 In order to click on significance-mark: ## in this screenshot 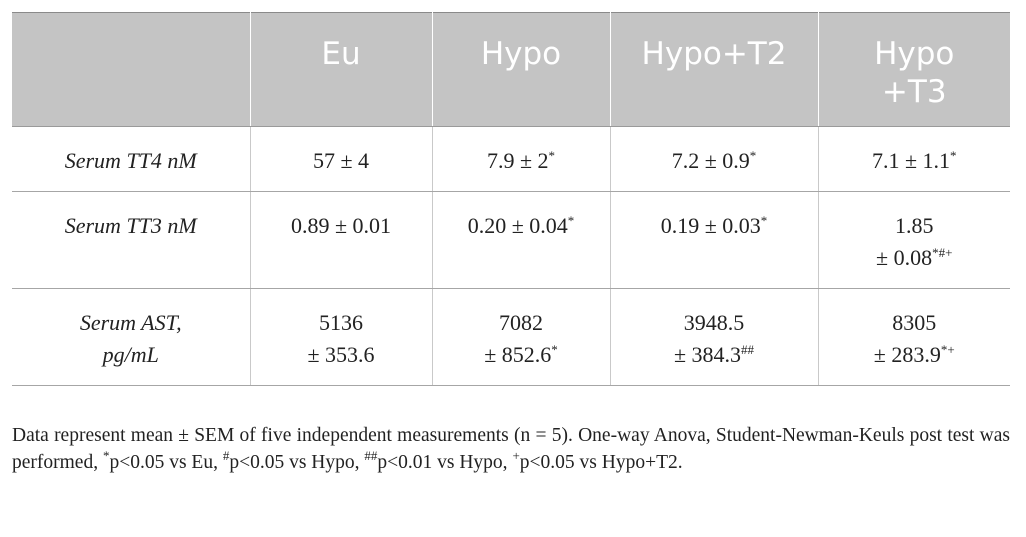, I will do `click(748, 349)`.